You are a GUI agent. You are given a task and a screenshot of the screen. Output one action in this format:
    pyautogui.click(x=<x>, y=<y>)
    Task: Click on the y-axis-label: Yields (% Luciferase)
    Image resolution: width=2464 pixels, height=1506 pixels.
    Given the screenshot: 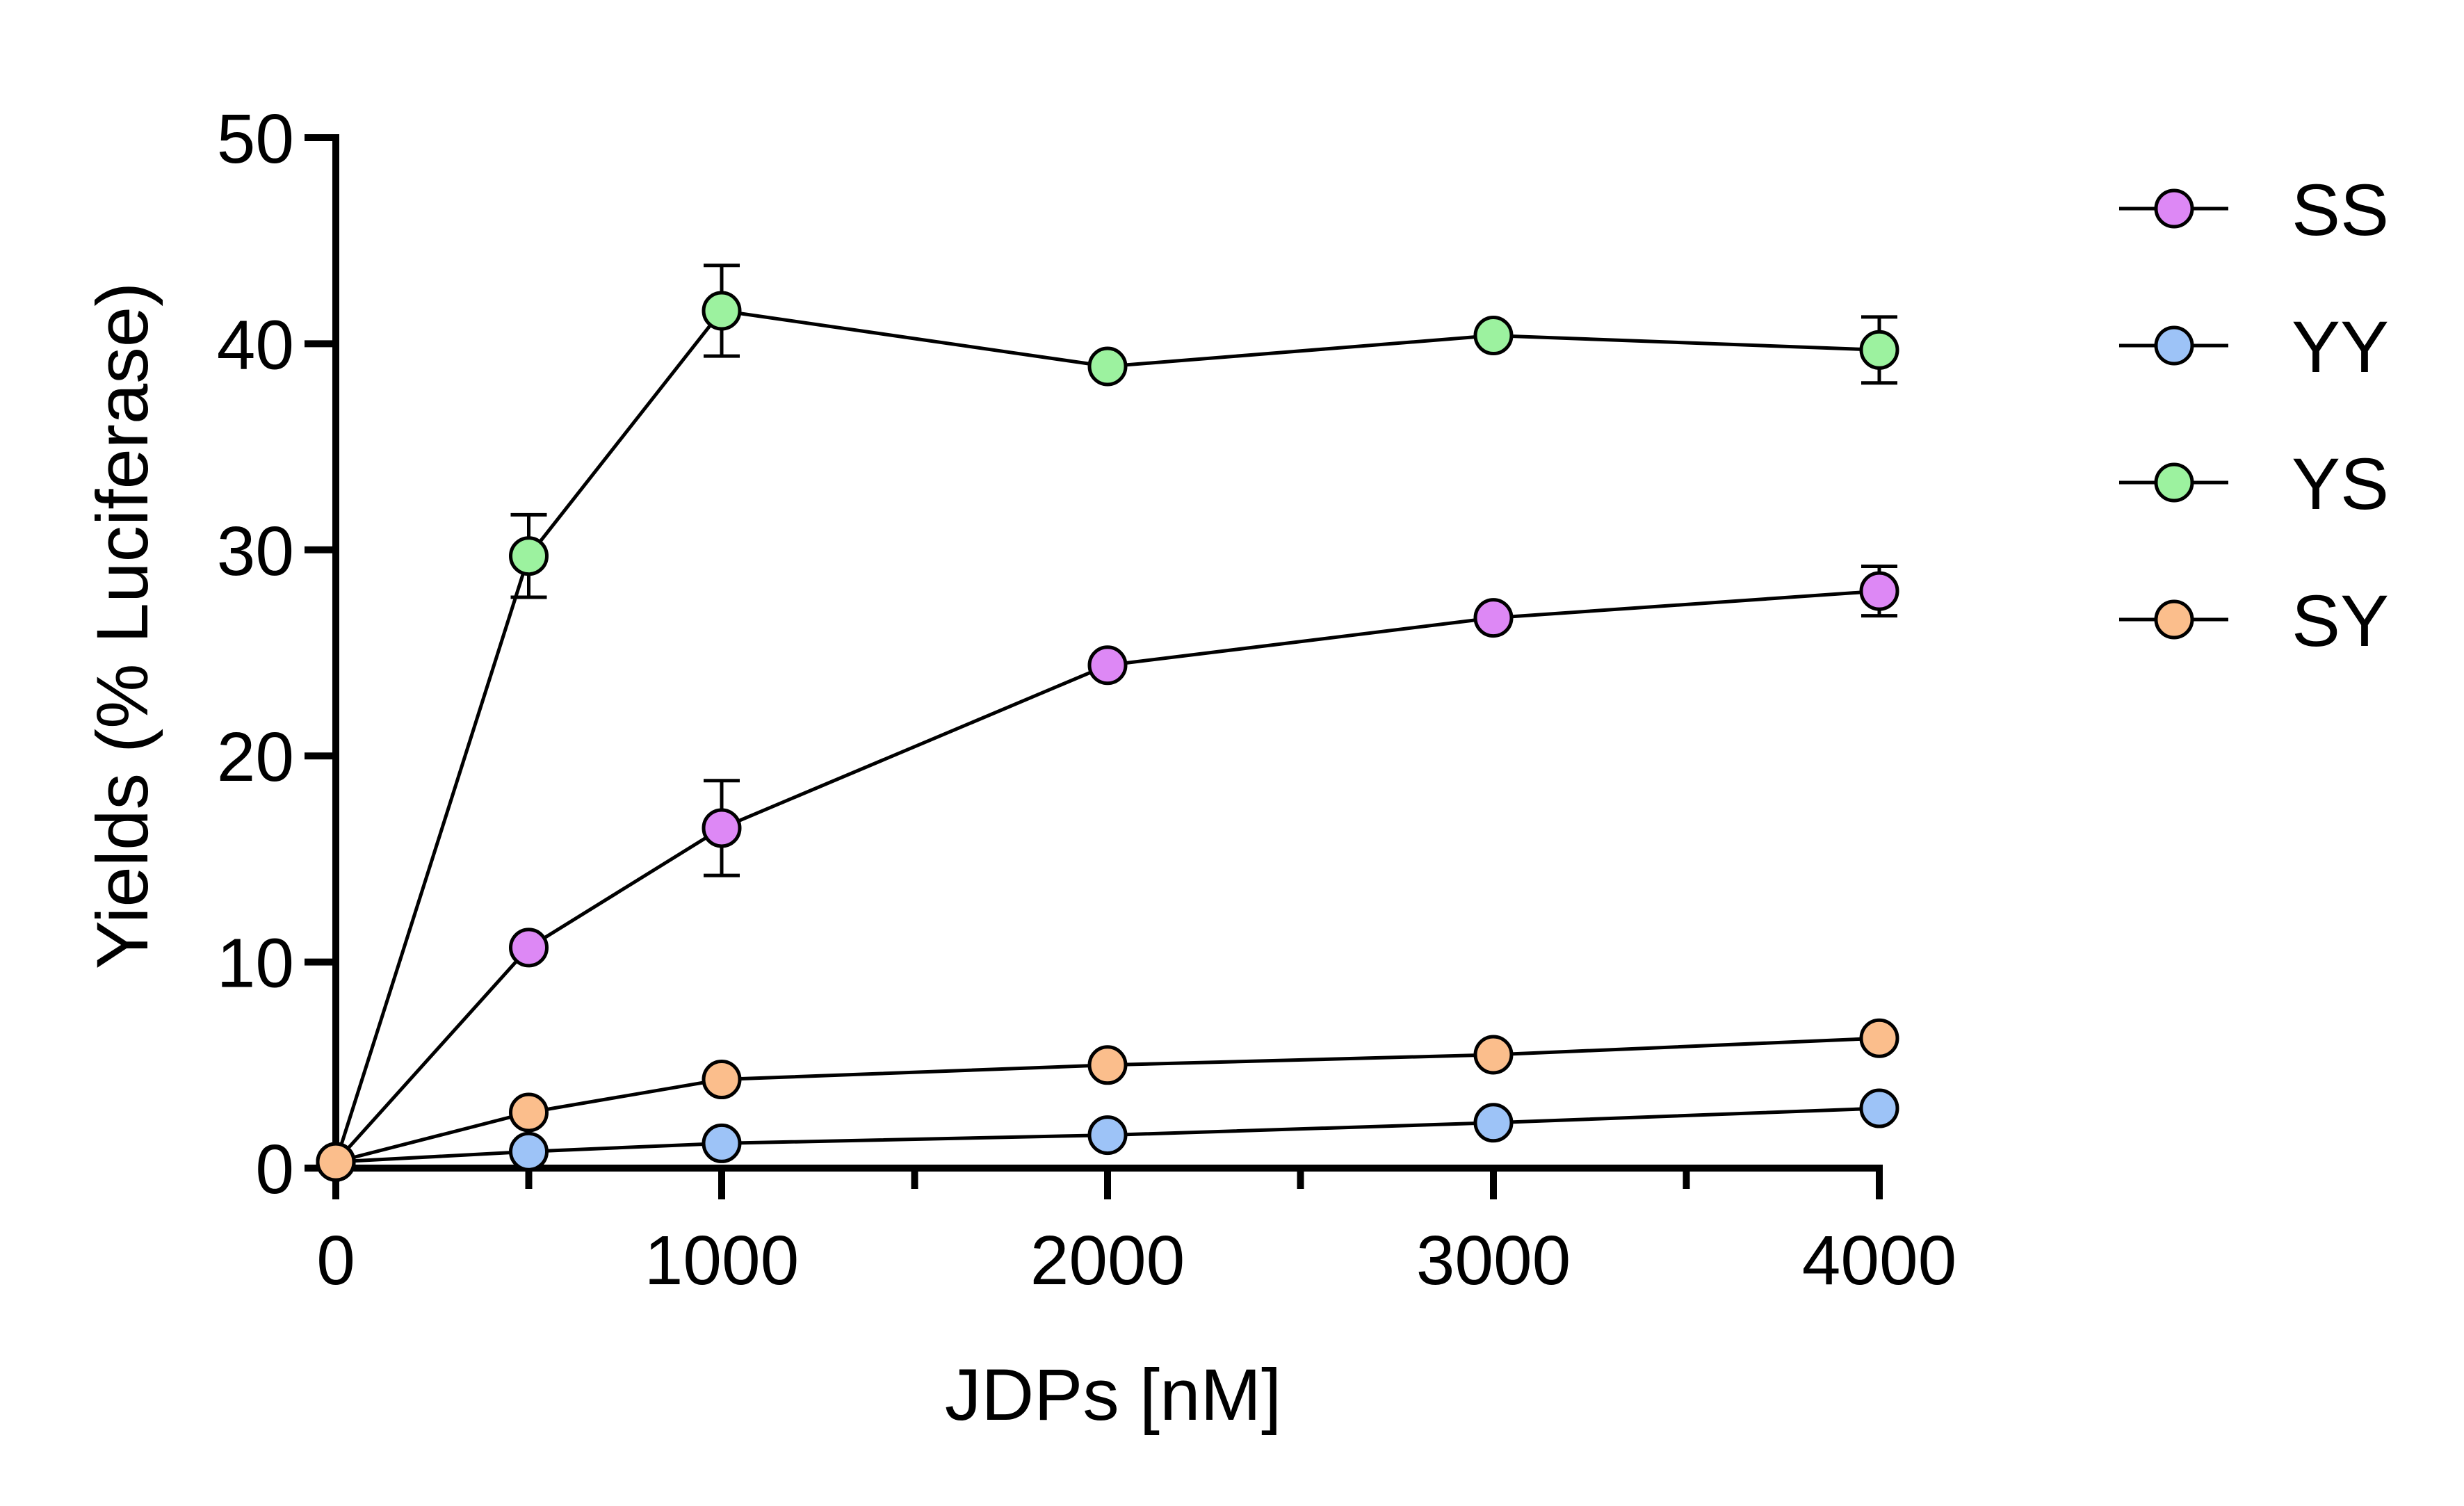 What is the action you would take?
    pyautogui.click(x=122, y=625)
    